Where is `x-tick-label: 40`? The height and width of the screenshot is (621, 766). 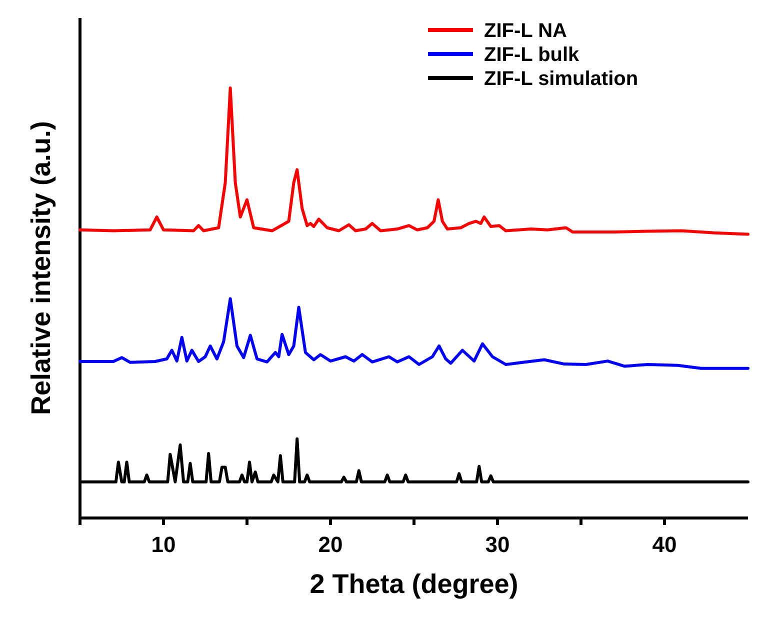 x-tick-label: 40 is located at coordinates (664, 544).